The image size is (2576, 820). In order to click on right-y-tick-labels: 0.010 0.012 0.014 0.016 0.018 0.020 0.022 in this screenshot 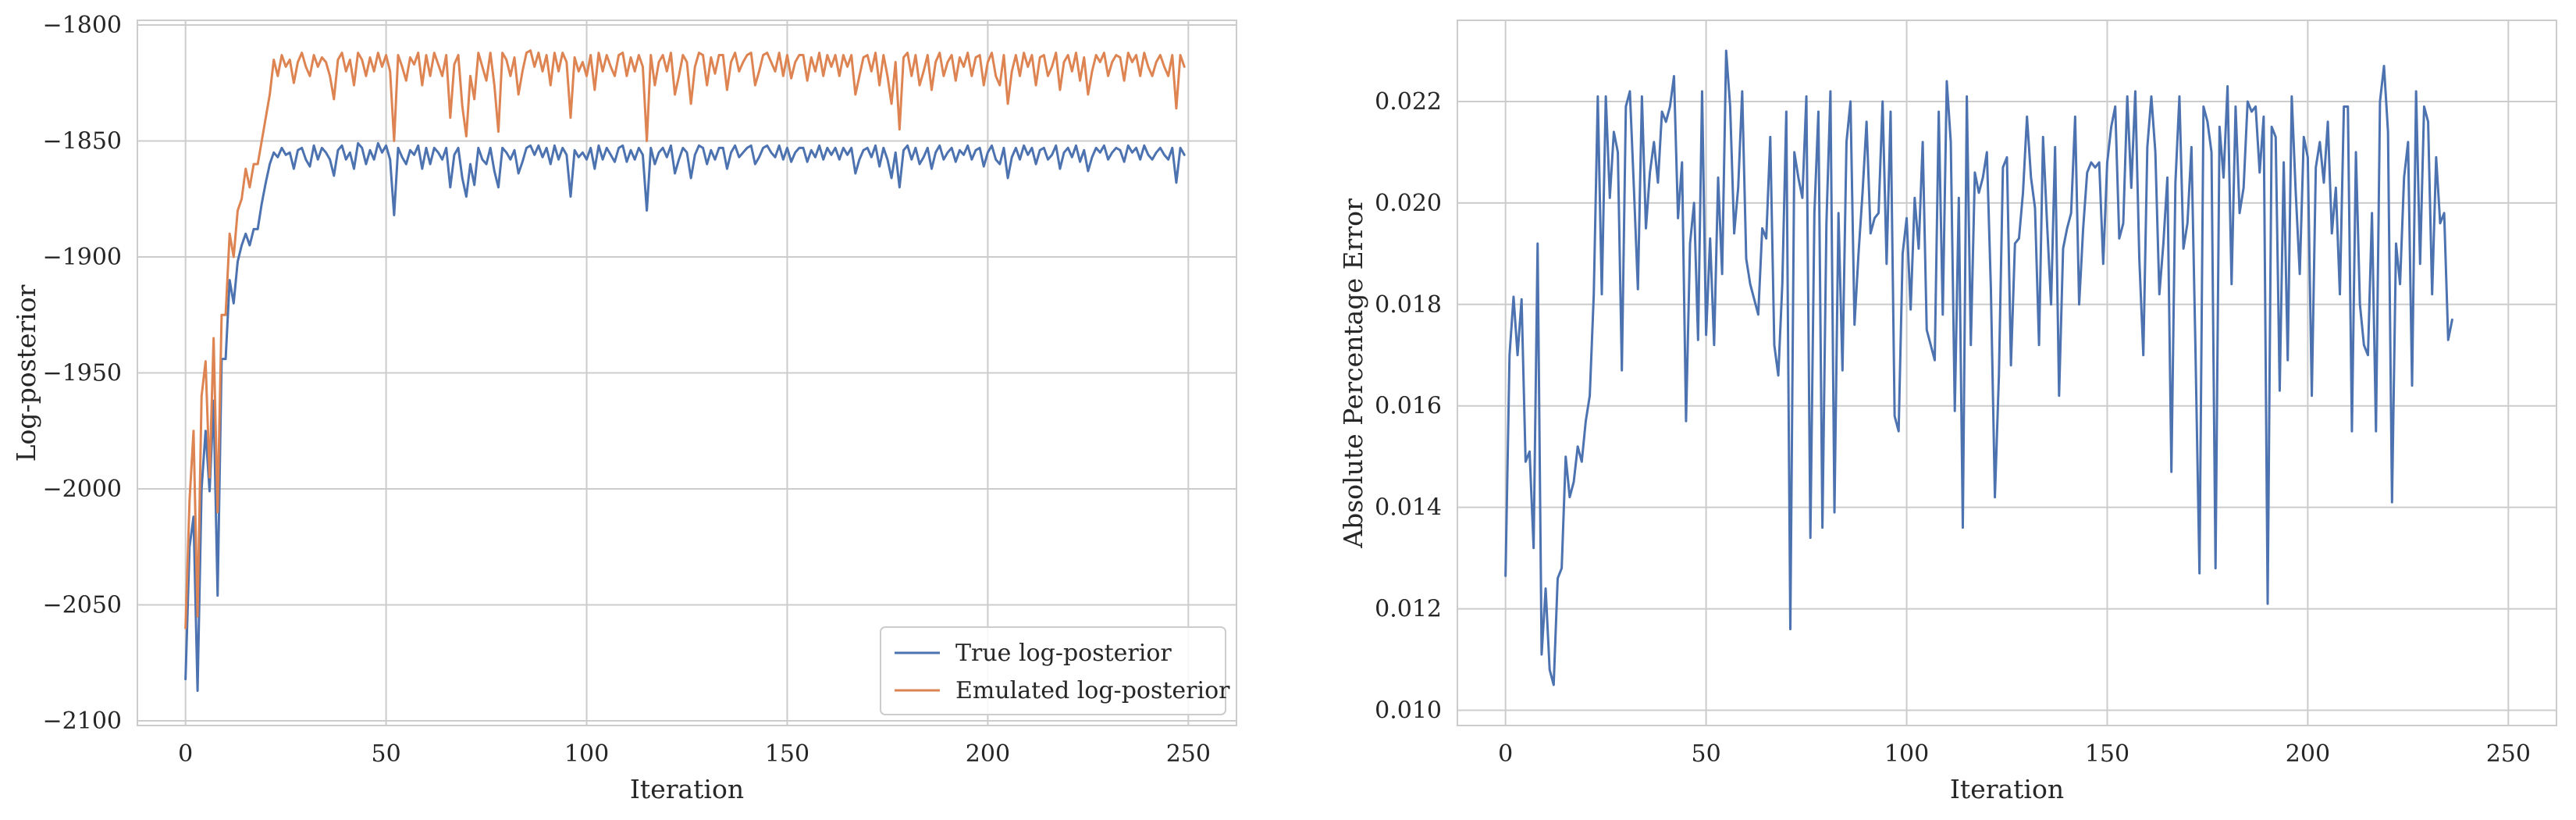, I will do `click(1408, 406)`.